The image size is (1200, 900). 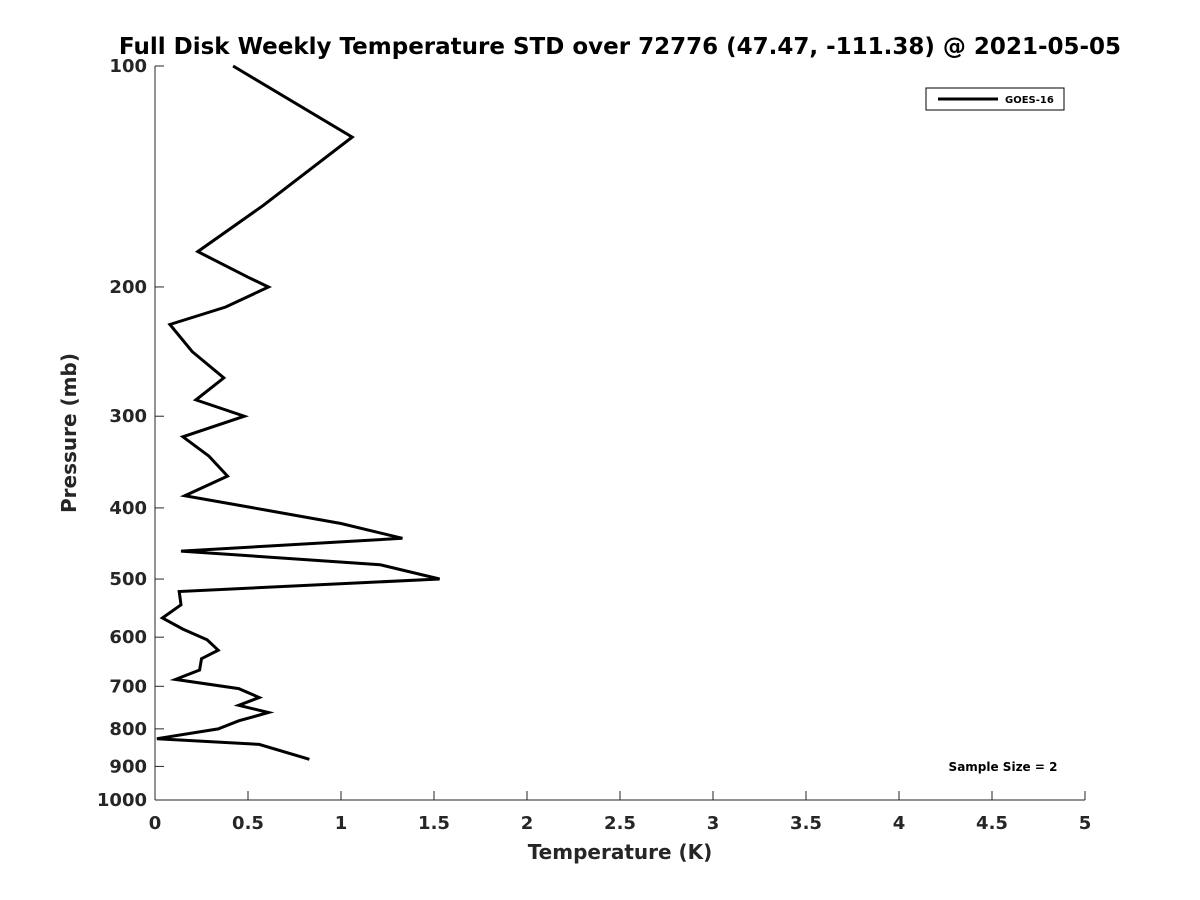 I want to click on legend-entry-goes-16: GOES-16, so click(x=1029, y=100).